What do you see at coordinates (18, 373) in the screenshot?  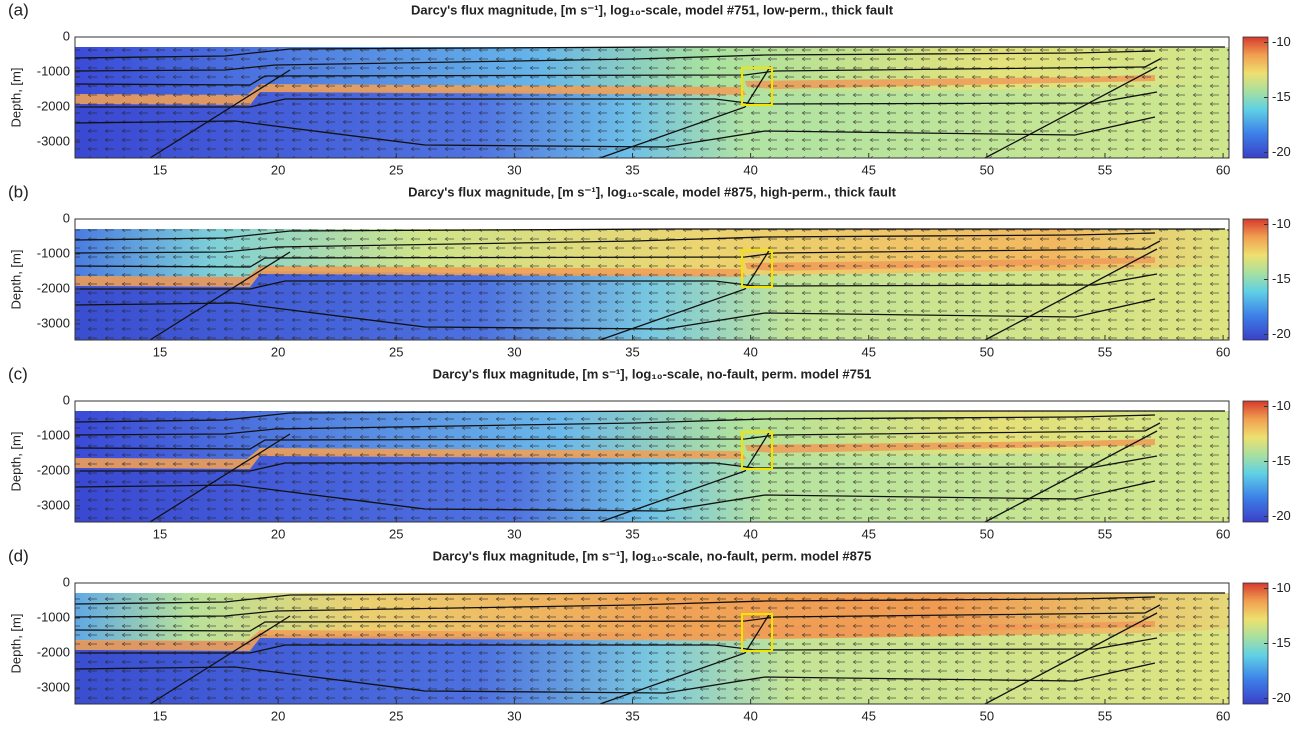 I see `panel-label: (c)` at bounding box center [18, 373].